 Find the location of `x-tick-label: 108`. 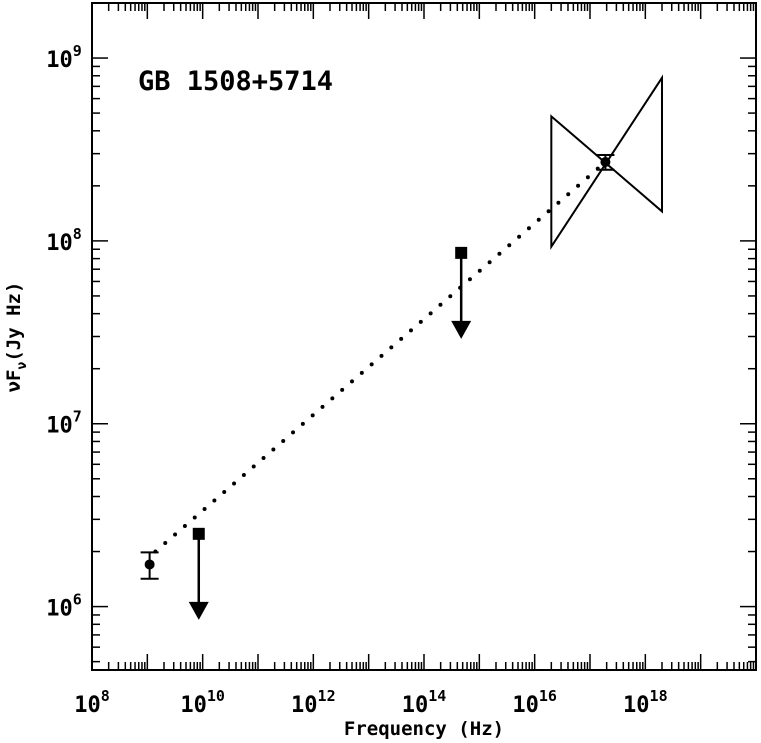

x-tick-label: 108 is located at coordinates (92, 702).